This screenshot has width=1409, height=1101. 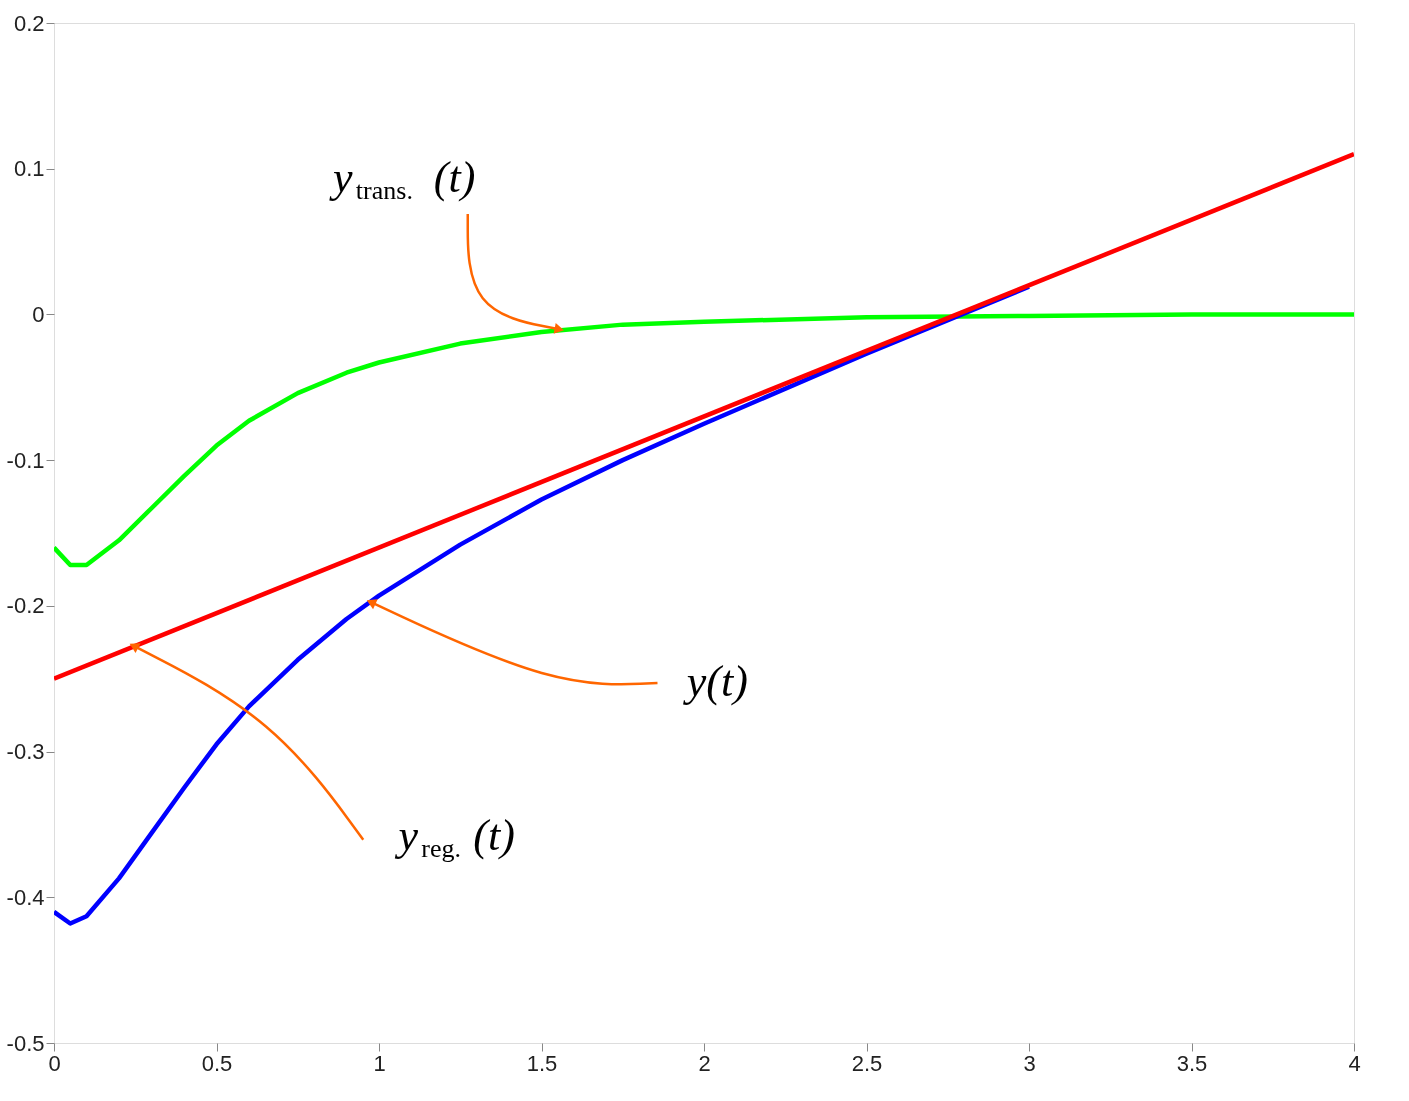 I want to click on x-tick-label: 2, so click(x=704, y=1063).